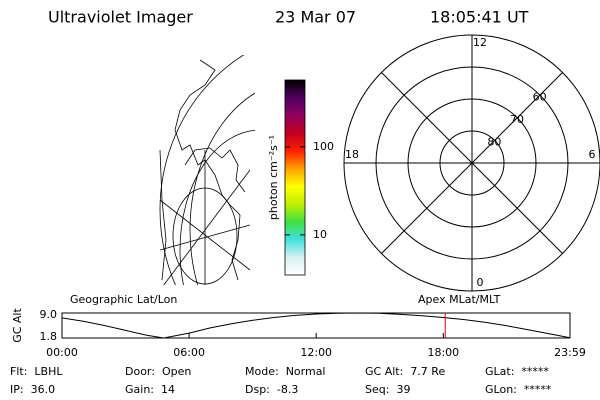  I want to click on field-label: IP:, so click(17, 389).